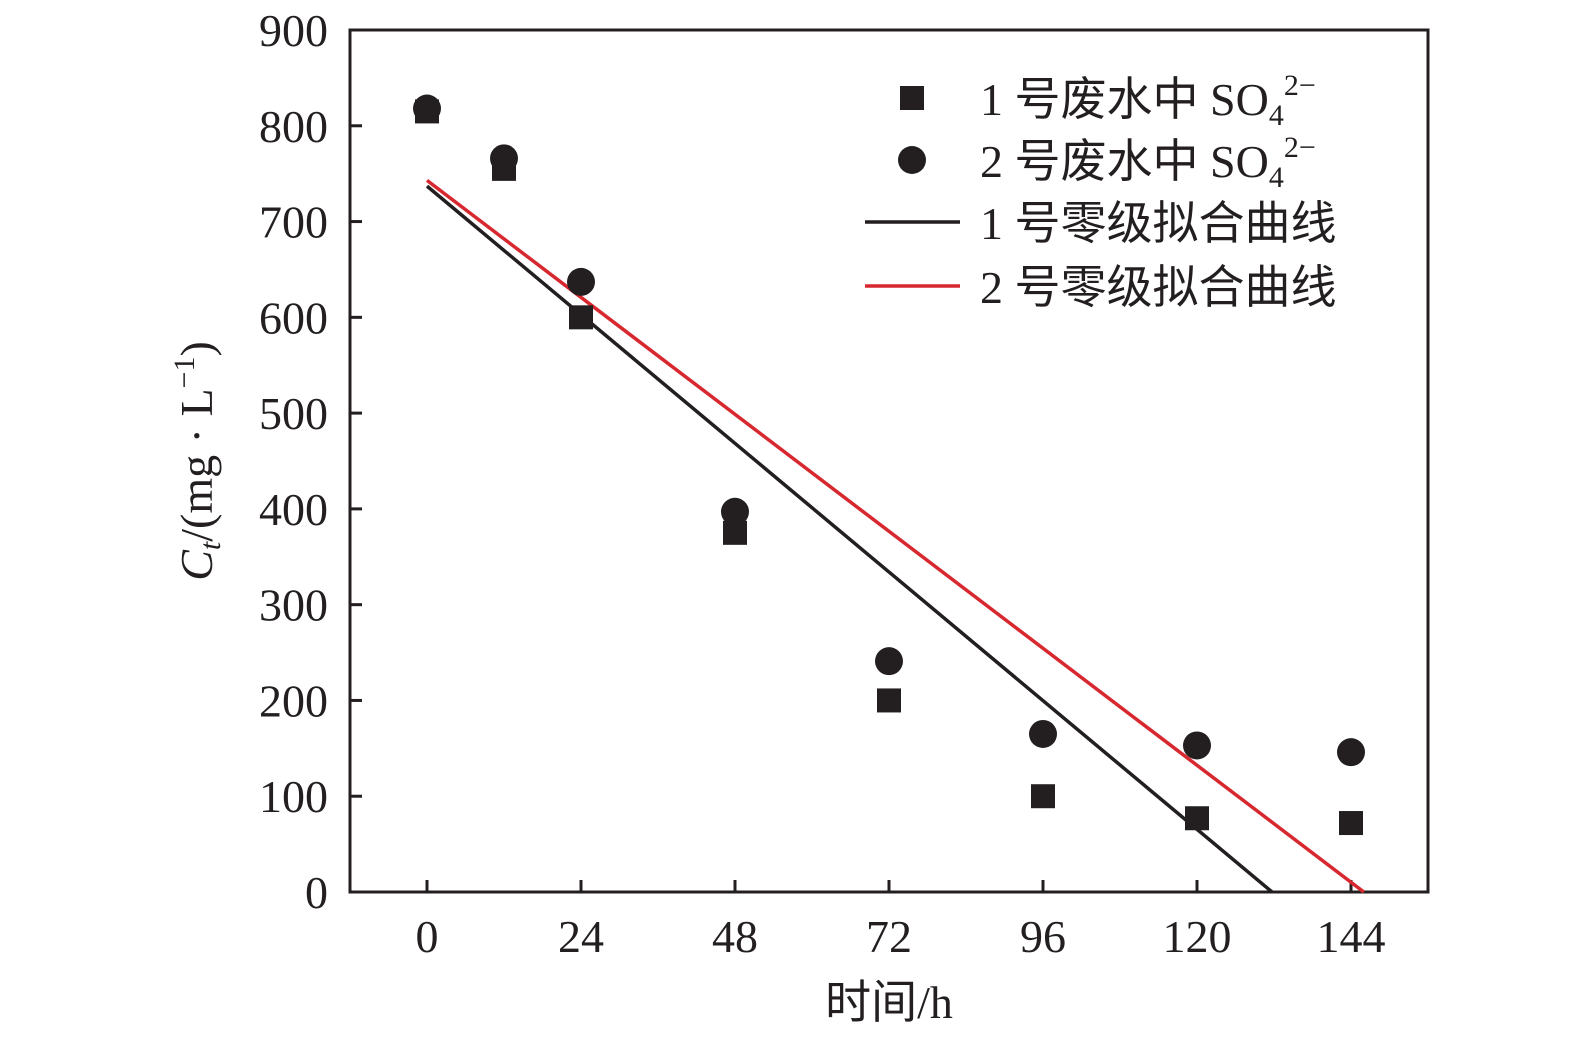 The image size is (1575, 1041). I want to click on y-axis-title: Ct/(mg · L−1), so click(197, 461).